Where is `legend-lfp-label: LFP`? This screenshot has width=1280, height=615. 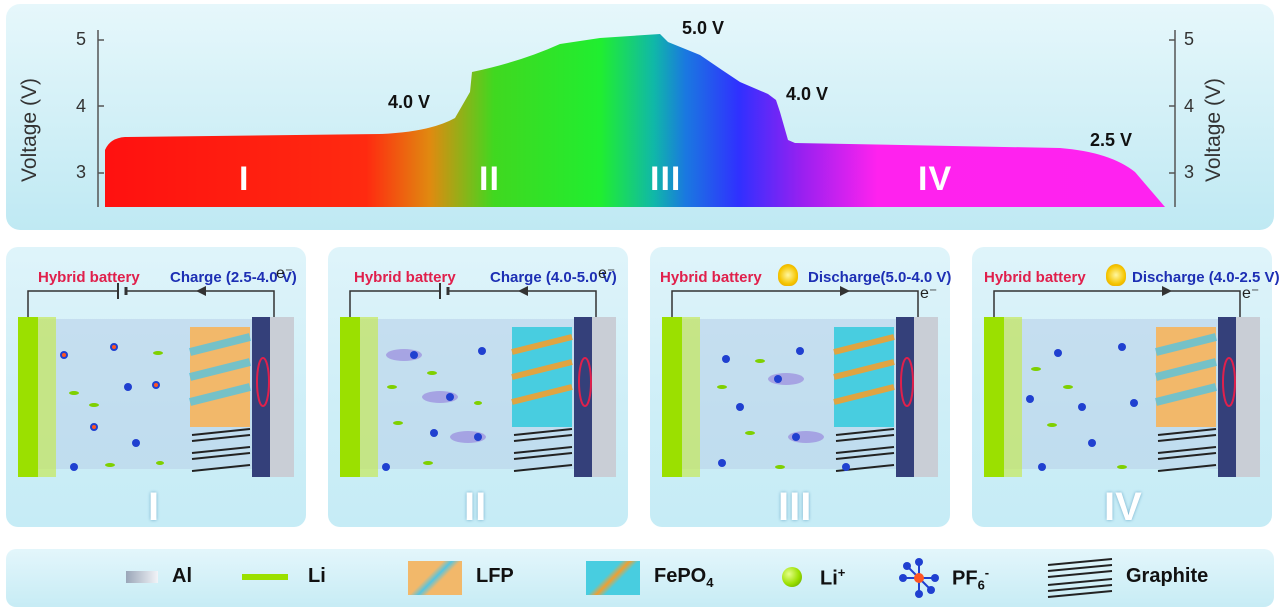
legend-lfp-label: LFP is located at coordinates (495, 576).